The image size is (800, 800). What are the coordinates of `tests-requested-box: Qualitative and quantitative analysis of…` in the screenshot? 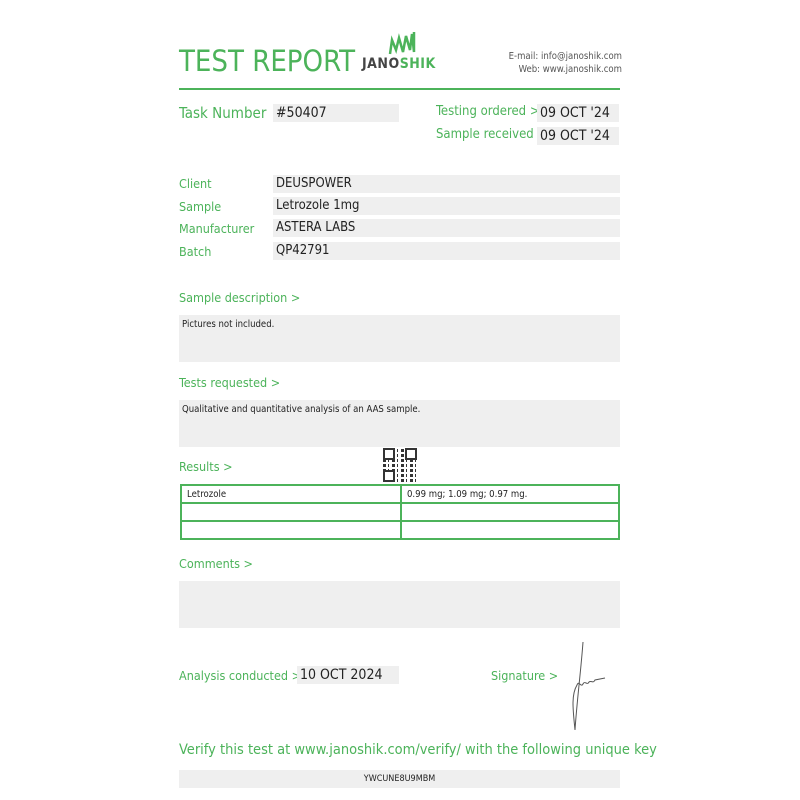 It's located at (399, 423).